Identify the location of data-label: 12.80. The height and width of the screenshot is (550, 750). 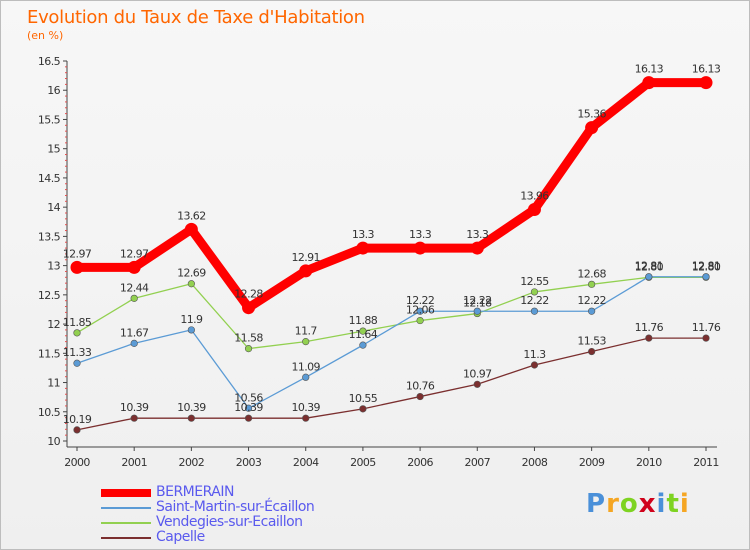
(649, 266).